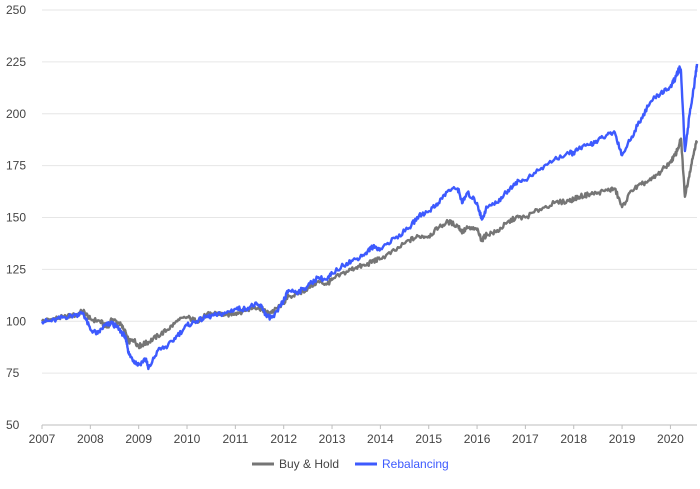 This screenshot has height=489, width=700. What do you see at coordinates (16, 321) in the screenshot?
I see `y-tick-label: 100` at bounding box center [16, 321].